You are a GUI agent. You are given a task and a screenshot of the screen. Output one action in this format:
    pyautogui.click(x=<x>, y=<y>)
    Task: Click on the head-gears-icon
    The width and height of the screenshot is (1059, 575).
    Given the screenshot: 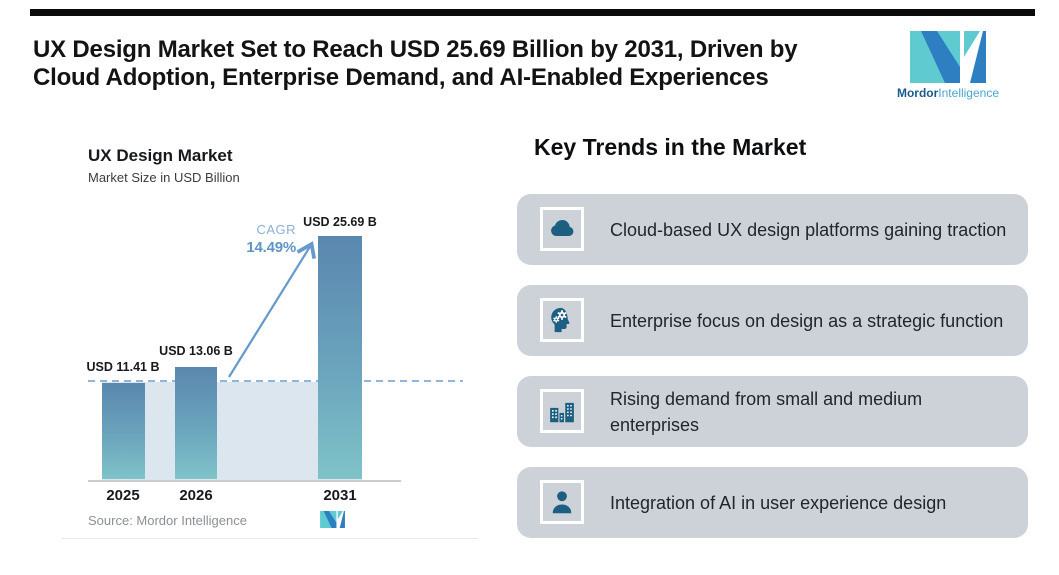 What is the action you would take?
    pyautogui.click(x=560, y=320)
    